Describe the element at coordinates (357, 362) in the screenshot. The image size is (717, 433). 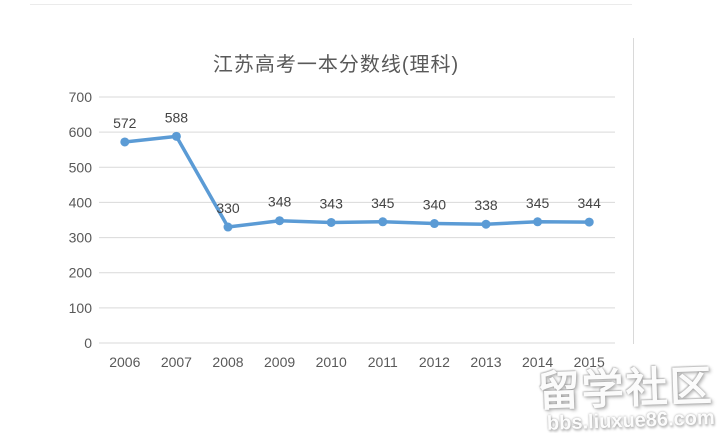
I see `x-axis-tick-labels: 2006 2007 2008 2009 2010 2011 2012 2013 2014 2015` at that location.